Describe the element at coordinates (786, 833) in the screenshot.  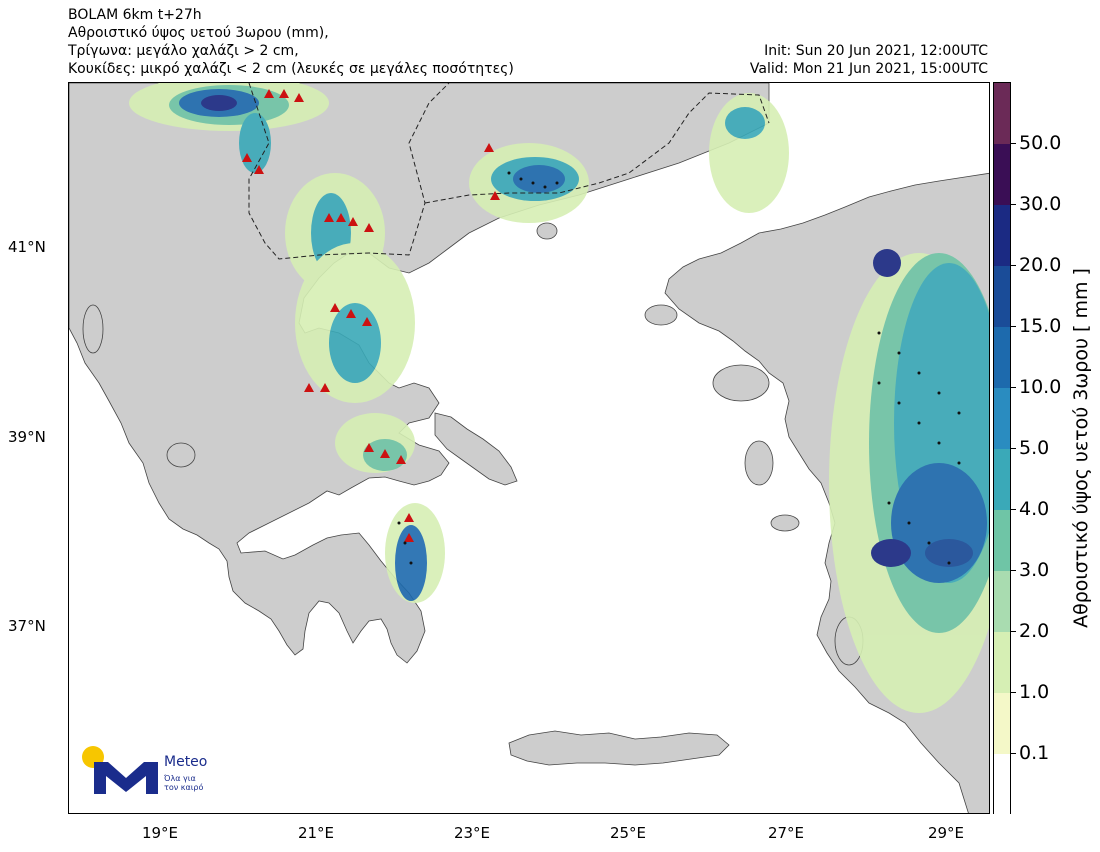
I see `lon-label-27: 27°E` at that location.